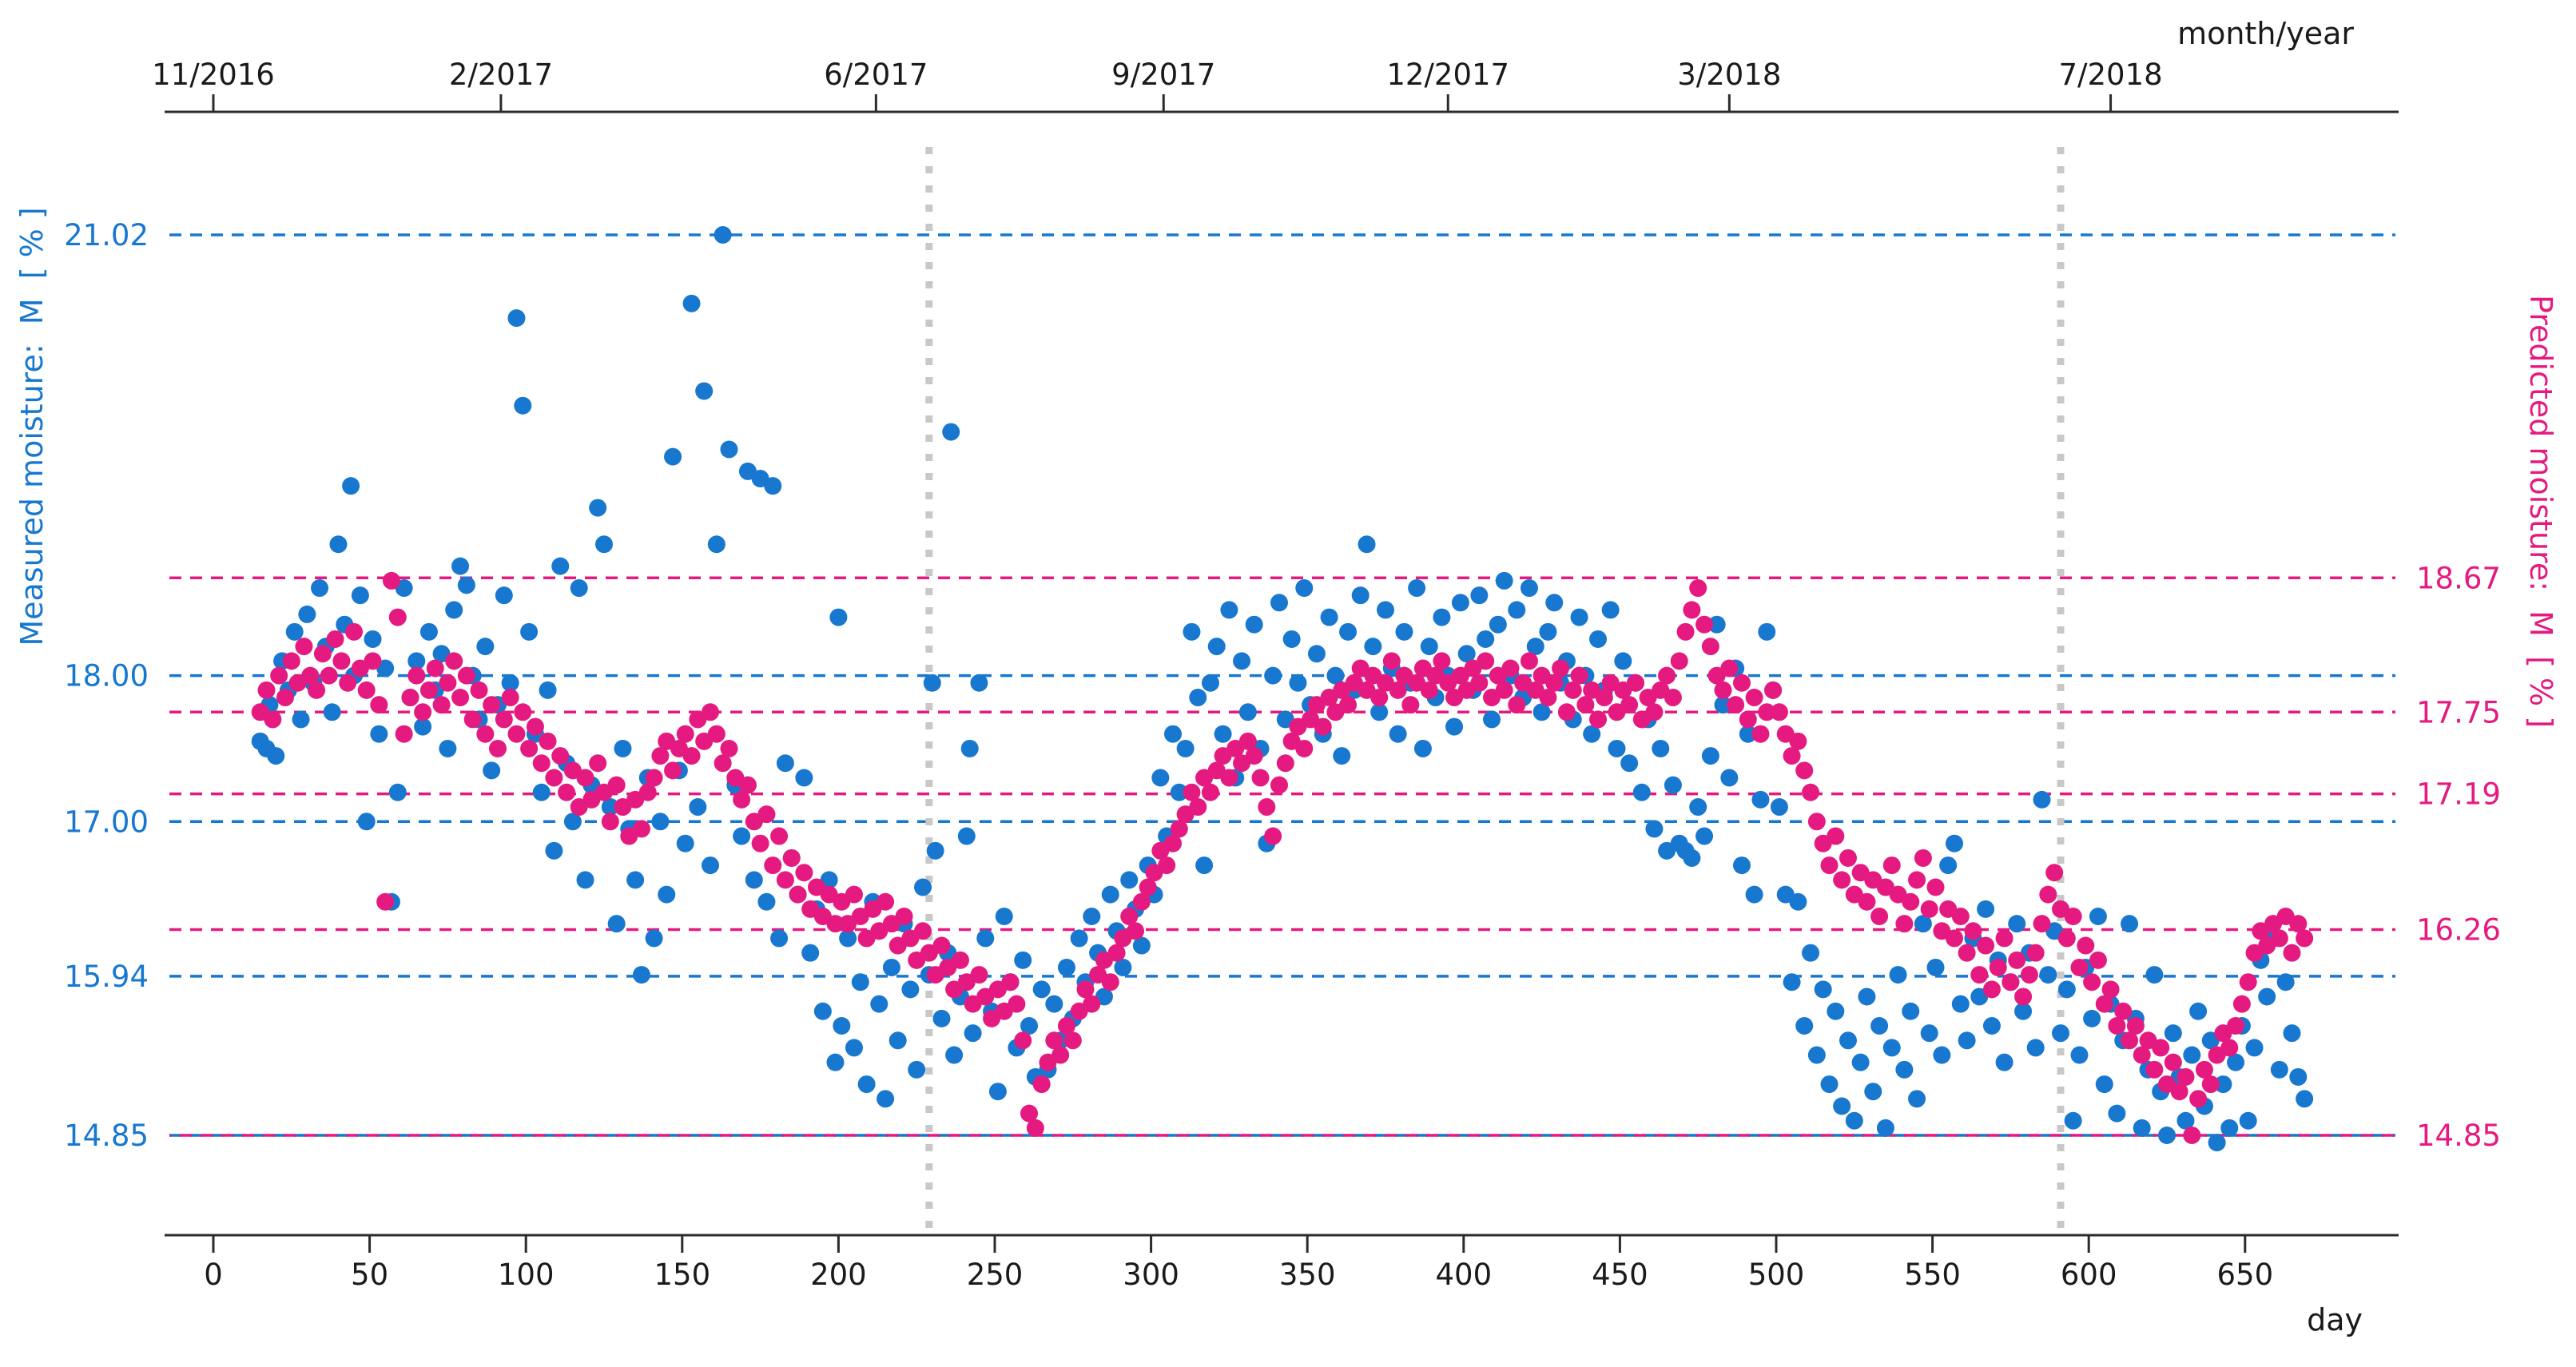  Describe the element at coordinates (32, 426) in the screenshot. I see `left-axis-title: Measured moisture: M [ % ]` at that location.